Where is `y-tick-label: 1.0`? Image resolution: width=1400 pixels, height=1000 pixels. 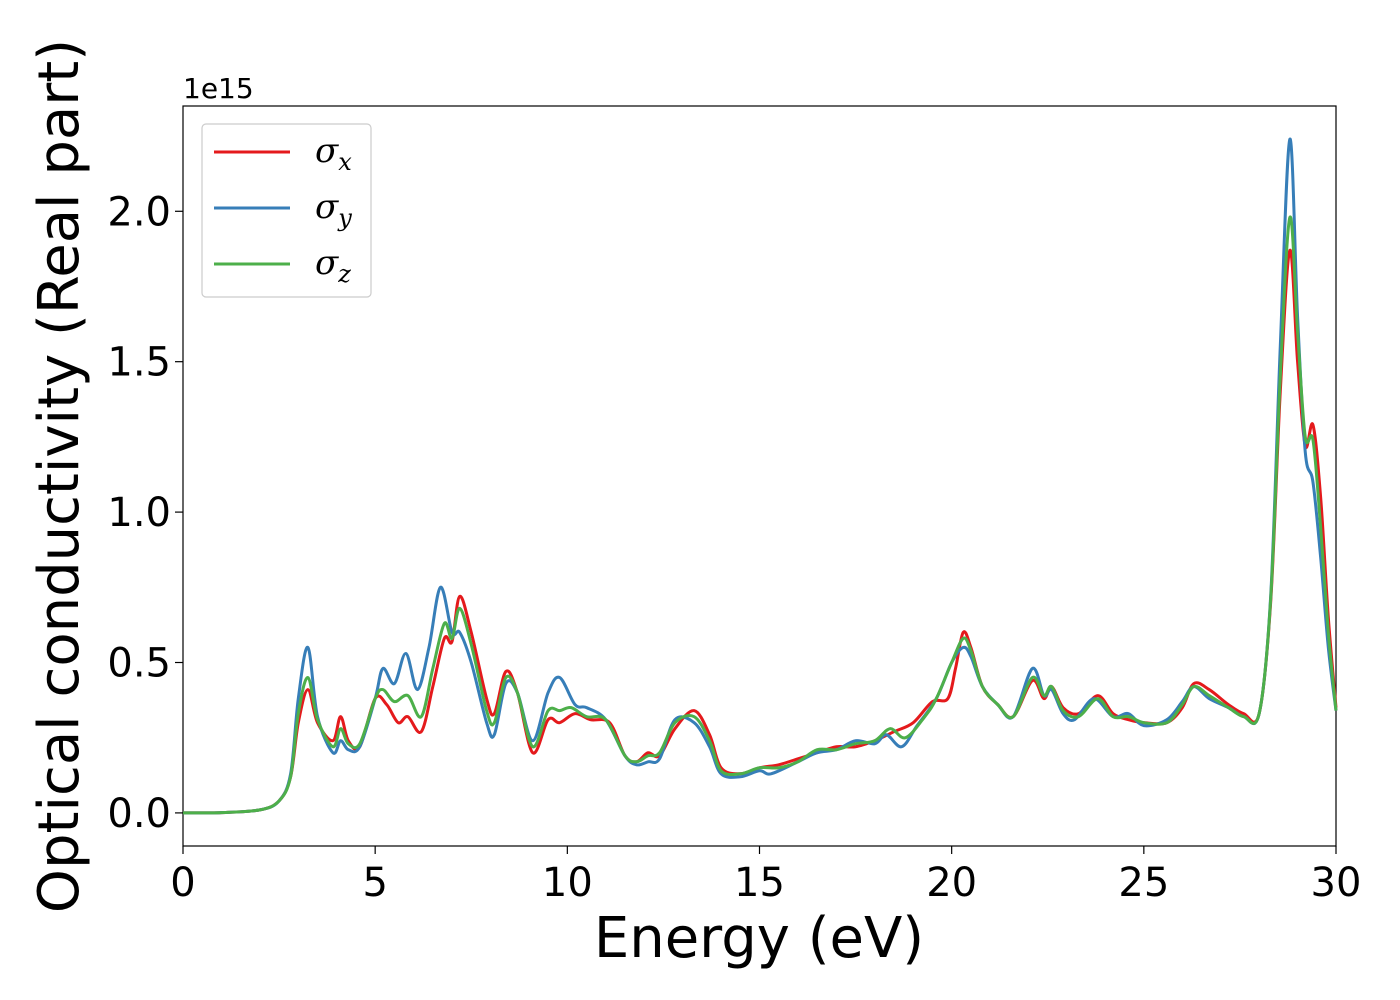
y-tick-label: 1.0 is located at coordinates (139, 513).